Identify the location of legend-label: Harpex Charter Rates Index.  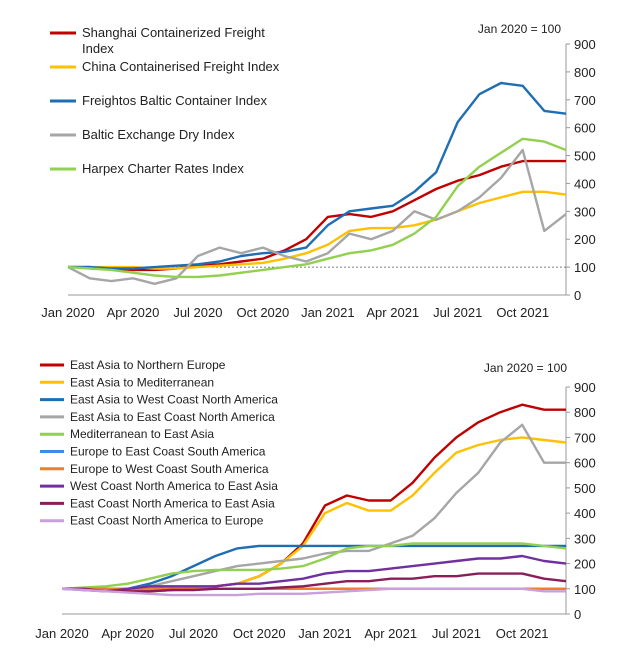
(163, 168).